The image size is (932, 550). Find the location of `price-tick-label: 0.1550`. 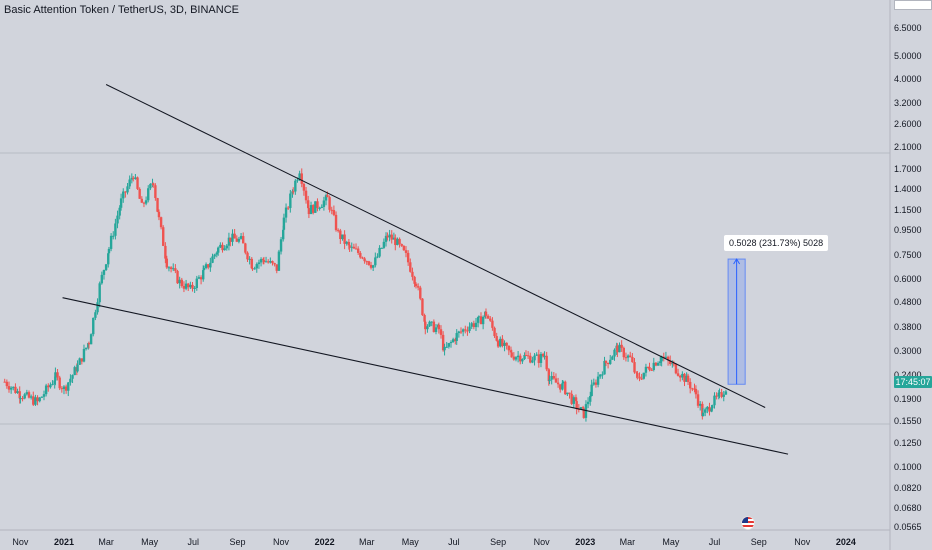

price-tick-label: 0.1550 is located at coordinates (908, 420).